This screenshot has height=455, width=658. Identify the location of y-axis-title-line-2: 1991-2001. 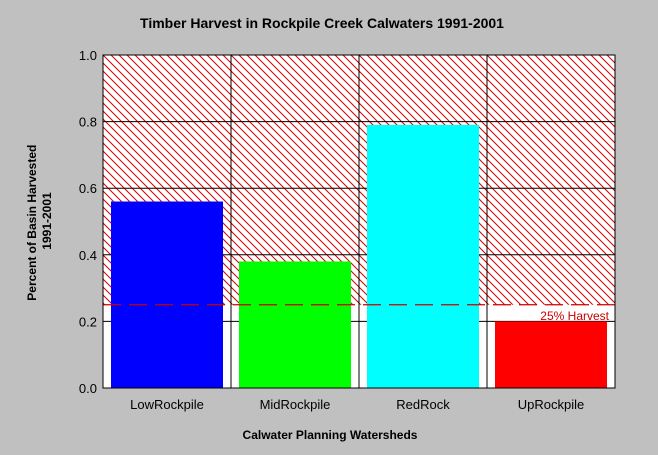
(47, 221).